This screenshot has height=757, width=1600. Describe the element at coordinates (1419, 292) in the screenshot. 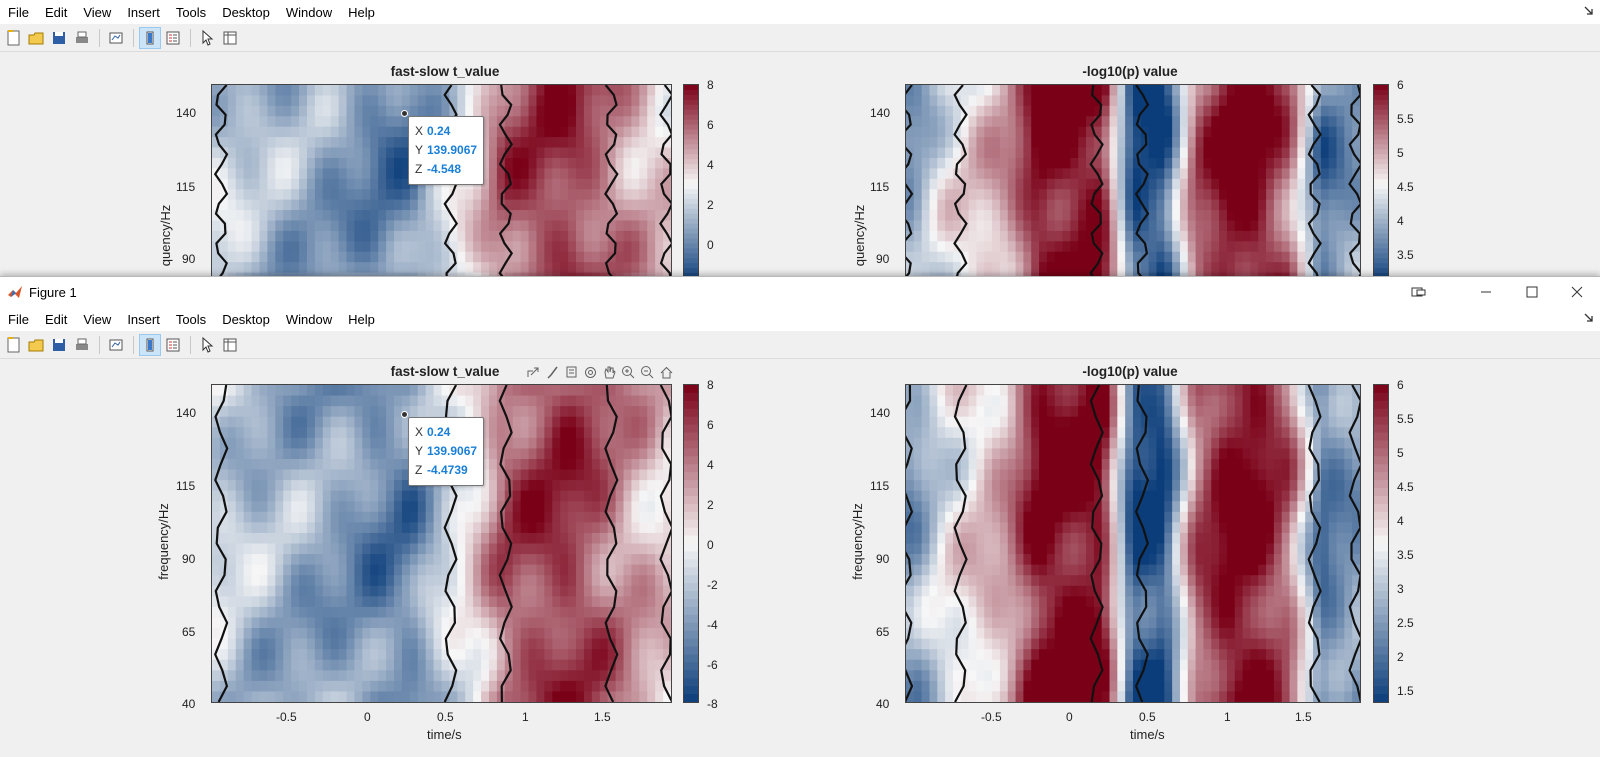

I see `undock-icon` at that location.